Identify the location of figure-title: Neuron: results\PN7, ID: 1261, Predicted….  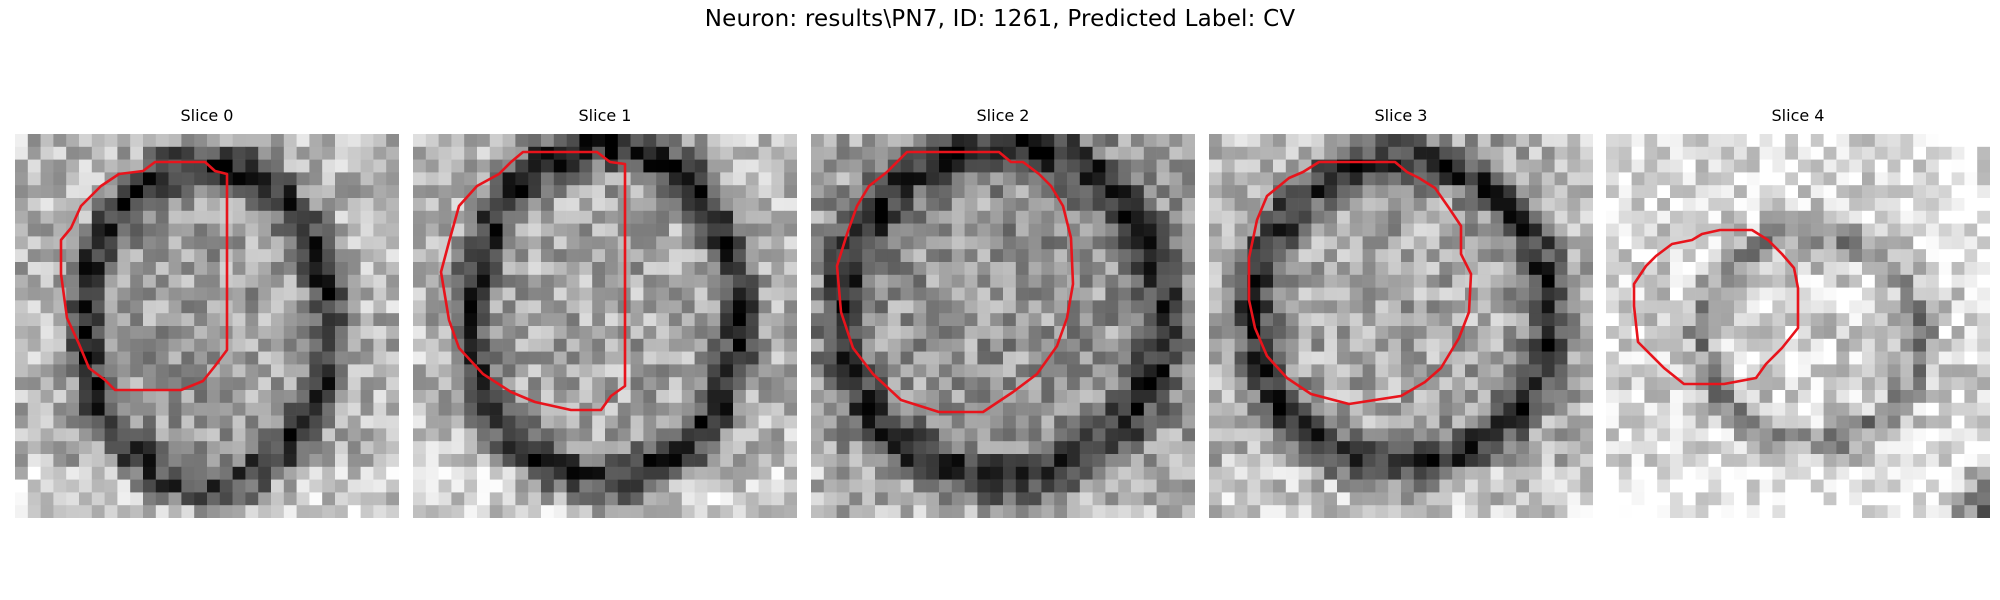
(1000, 19).